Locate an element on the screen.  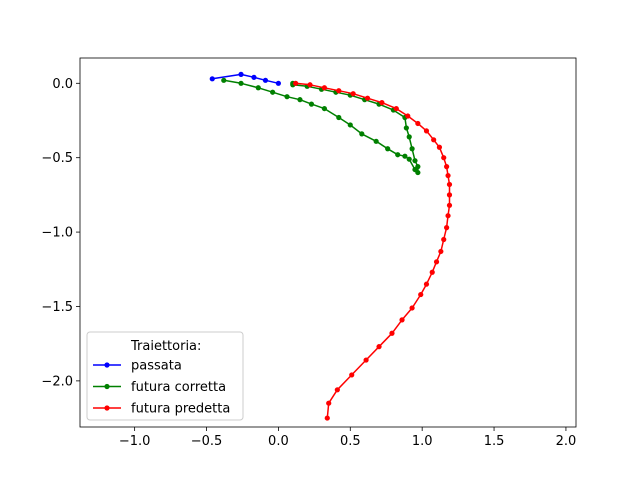
x-tick-label: 0.0 is located at coordinates (278, 441).